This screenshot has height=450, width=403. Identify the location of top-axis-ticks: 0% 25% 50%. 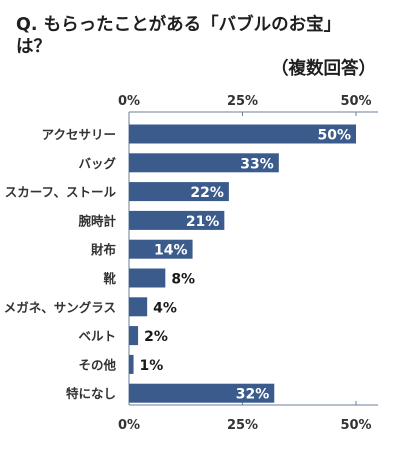
(245, 105).